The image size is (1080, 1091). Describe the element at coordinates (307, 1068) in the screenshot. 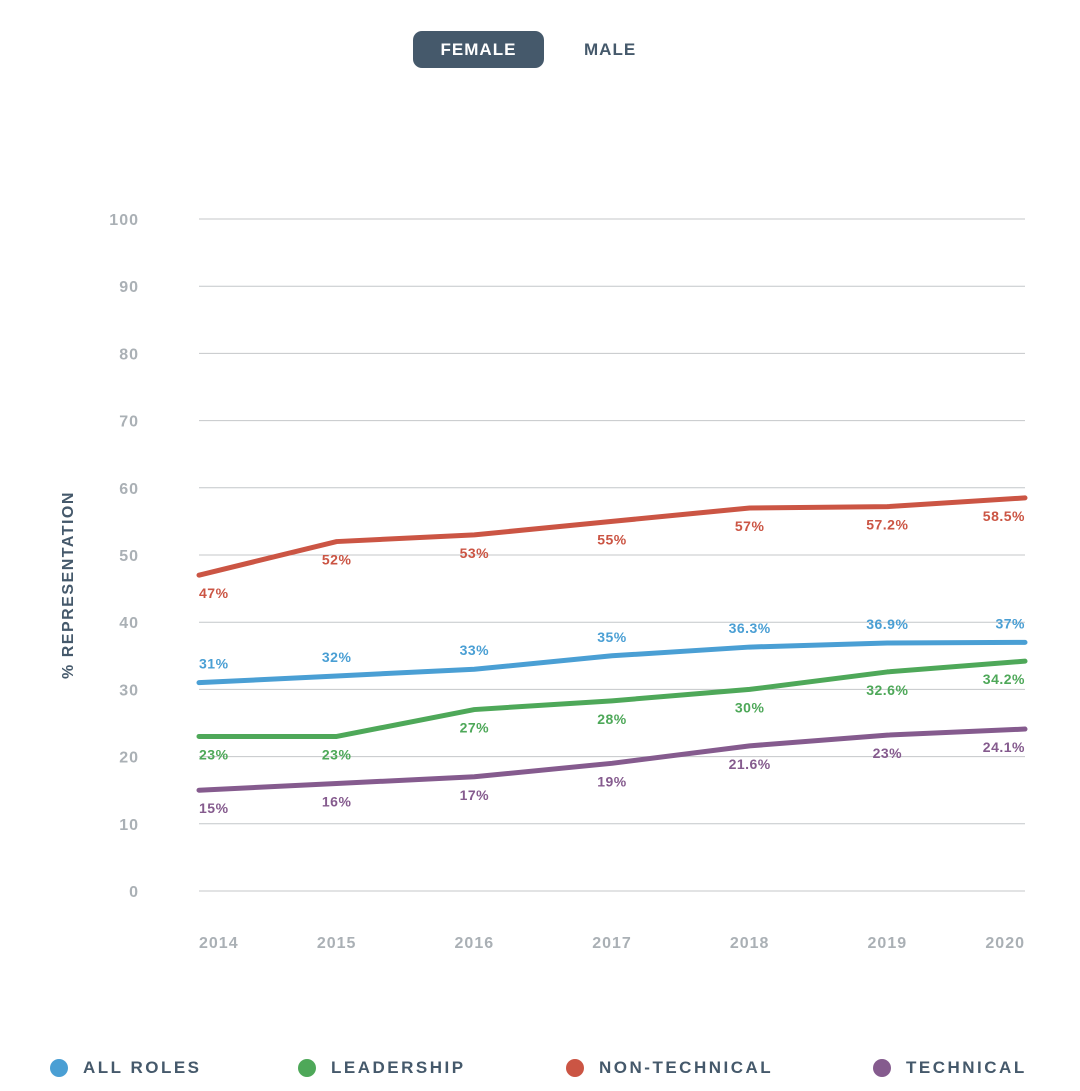

I see `leadership-dot-icon` at that location.